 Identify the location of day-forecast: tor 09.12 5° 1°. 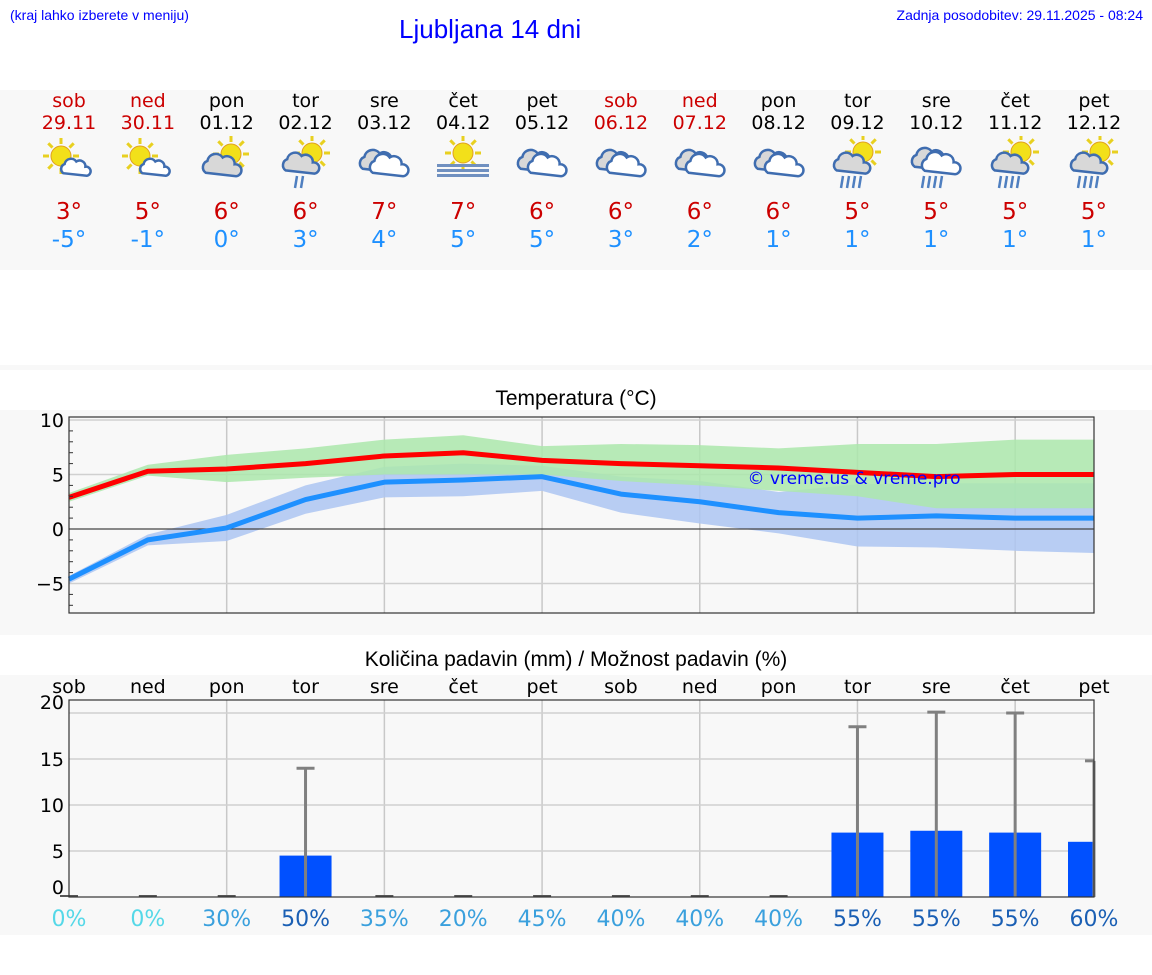
(857, 171).